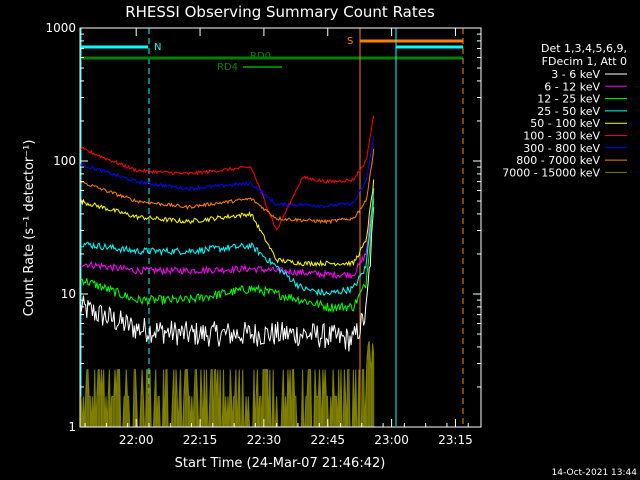 The image size is (640, 480). Describe the element at coordinates (327, 440) in the screenshot. I see `x-tick-label-3: 22:45` at that location.